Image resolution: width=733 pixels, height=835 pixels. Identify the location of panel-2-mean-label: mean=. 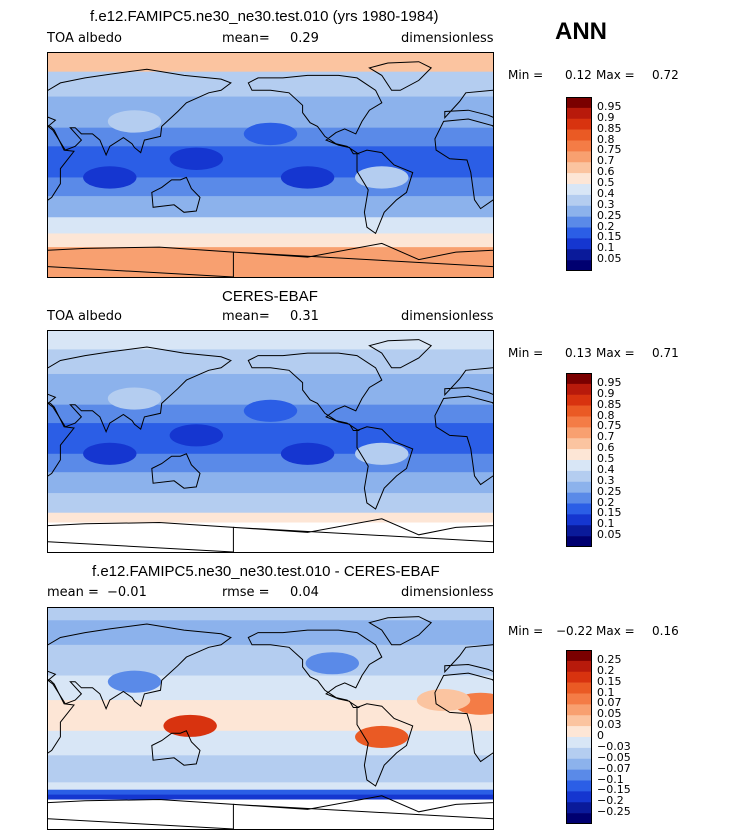
(246, 316).